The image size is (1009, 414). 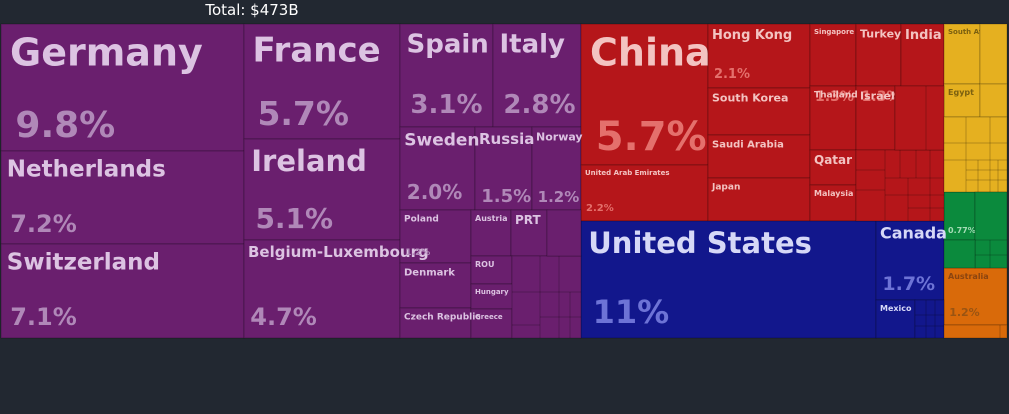 I want to click on cell-label: Turkey, so click(x=880, y=33).